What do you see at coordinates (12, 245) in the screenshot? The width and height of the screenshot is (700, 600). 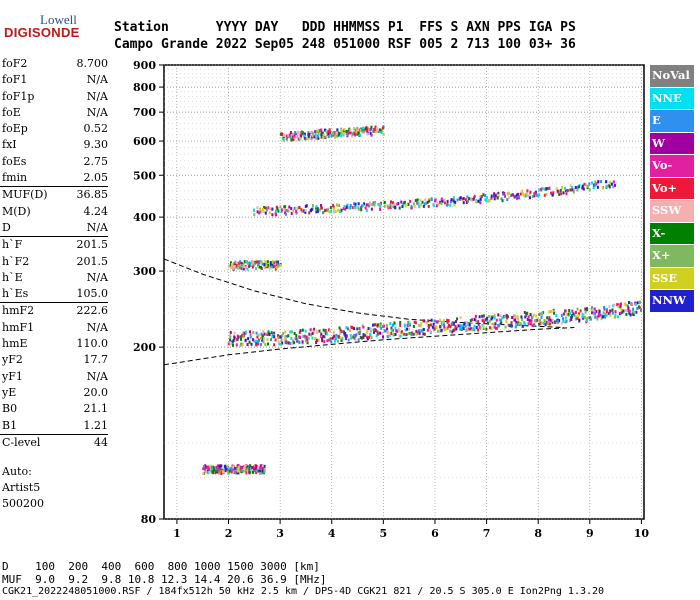 I see `param-key: h`F` at bounding box center [12, 245].